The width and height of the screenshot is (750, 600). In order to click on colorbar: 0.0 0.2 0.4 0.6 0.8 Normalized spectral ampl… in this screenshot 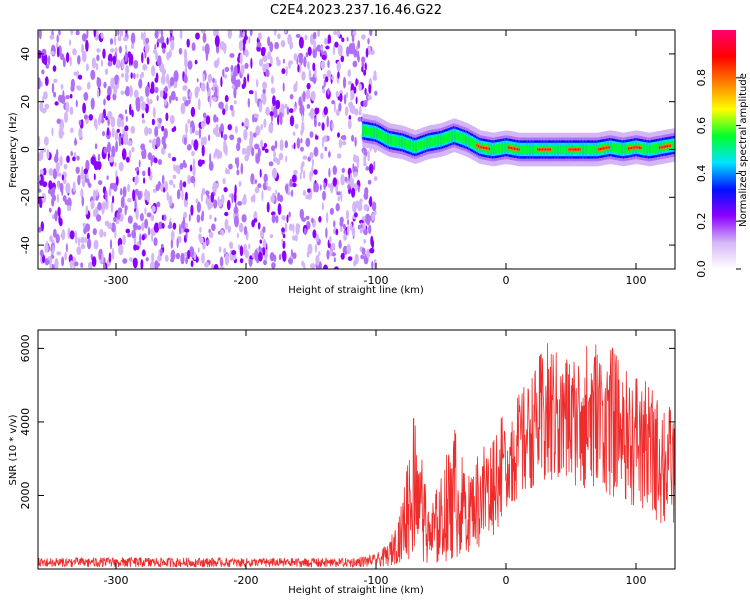, I will do `click(722, 154)`.